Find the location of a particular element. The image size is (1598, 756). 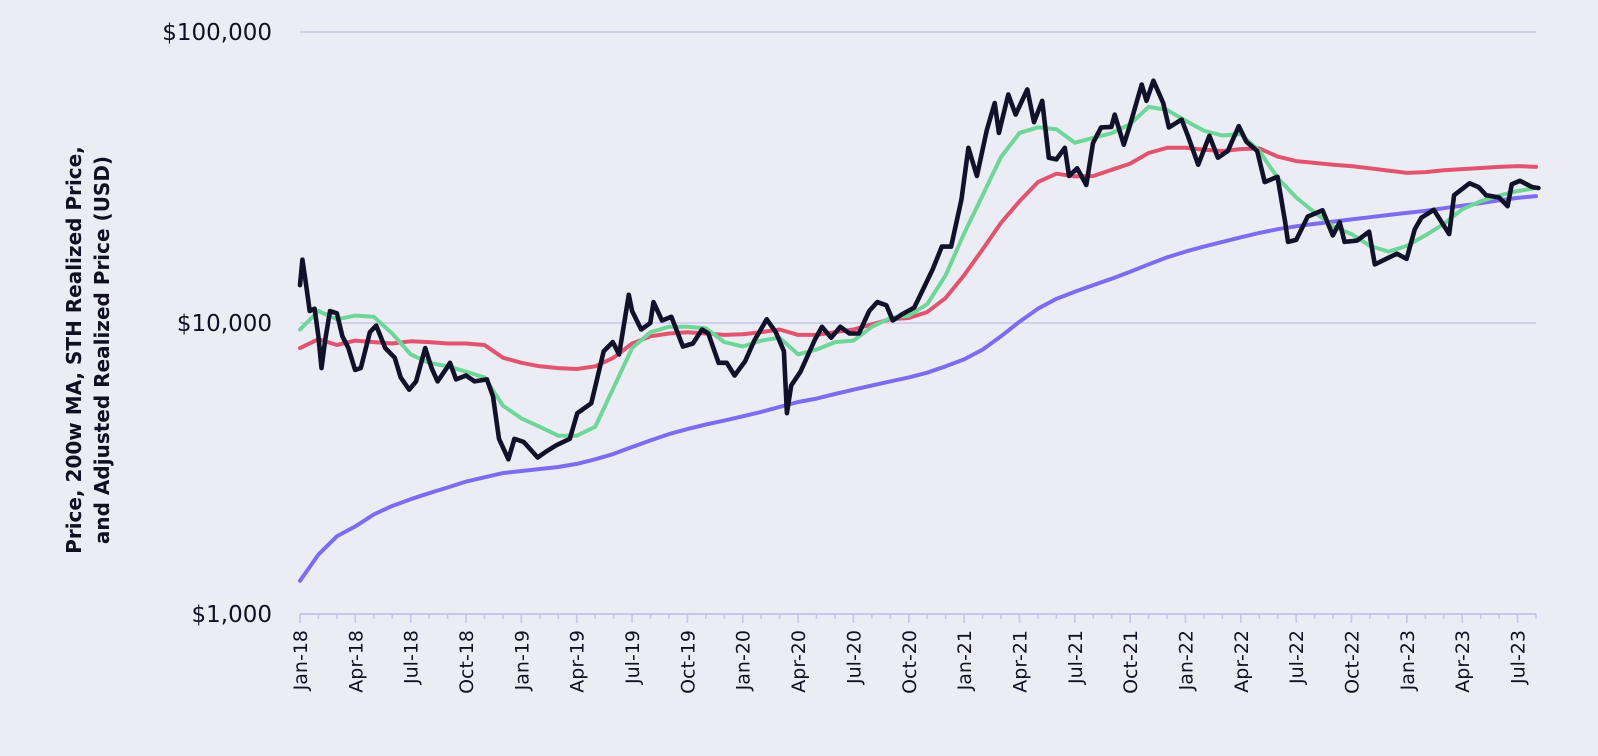

x-tick-label: Jul-22 is located at coordinates (1297, 657).